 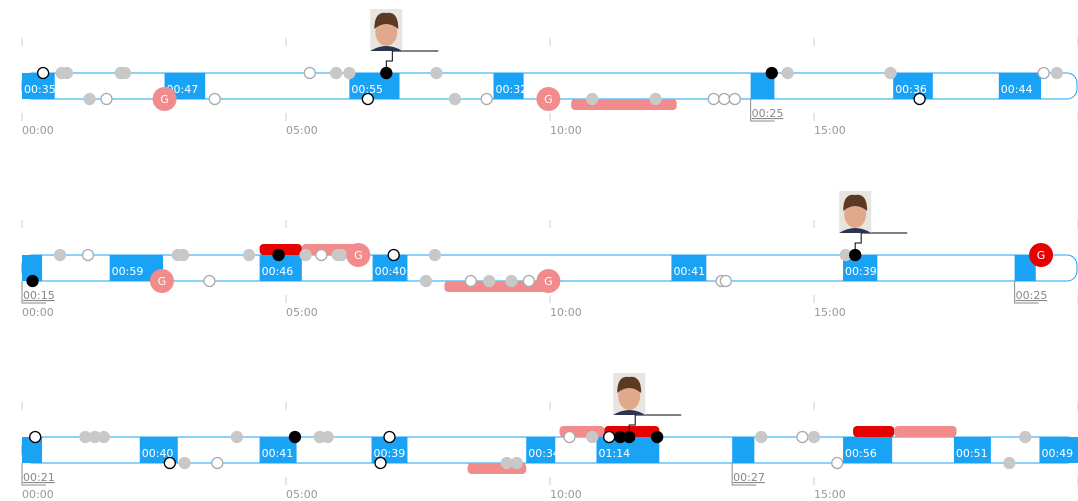 I want to click on shift-label: 00:56, so click(x=861, y=453).